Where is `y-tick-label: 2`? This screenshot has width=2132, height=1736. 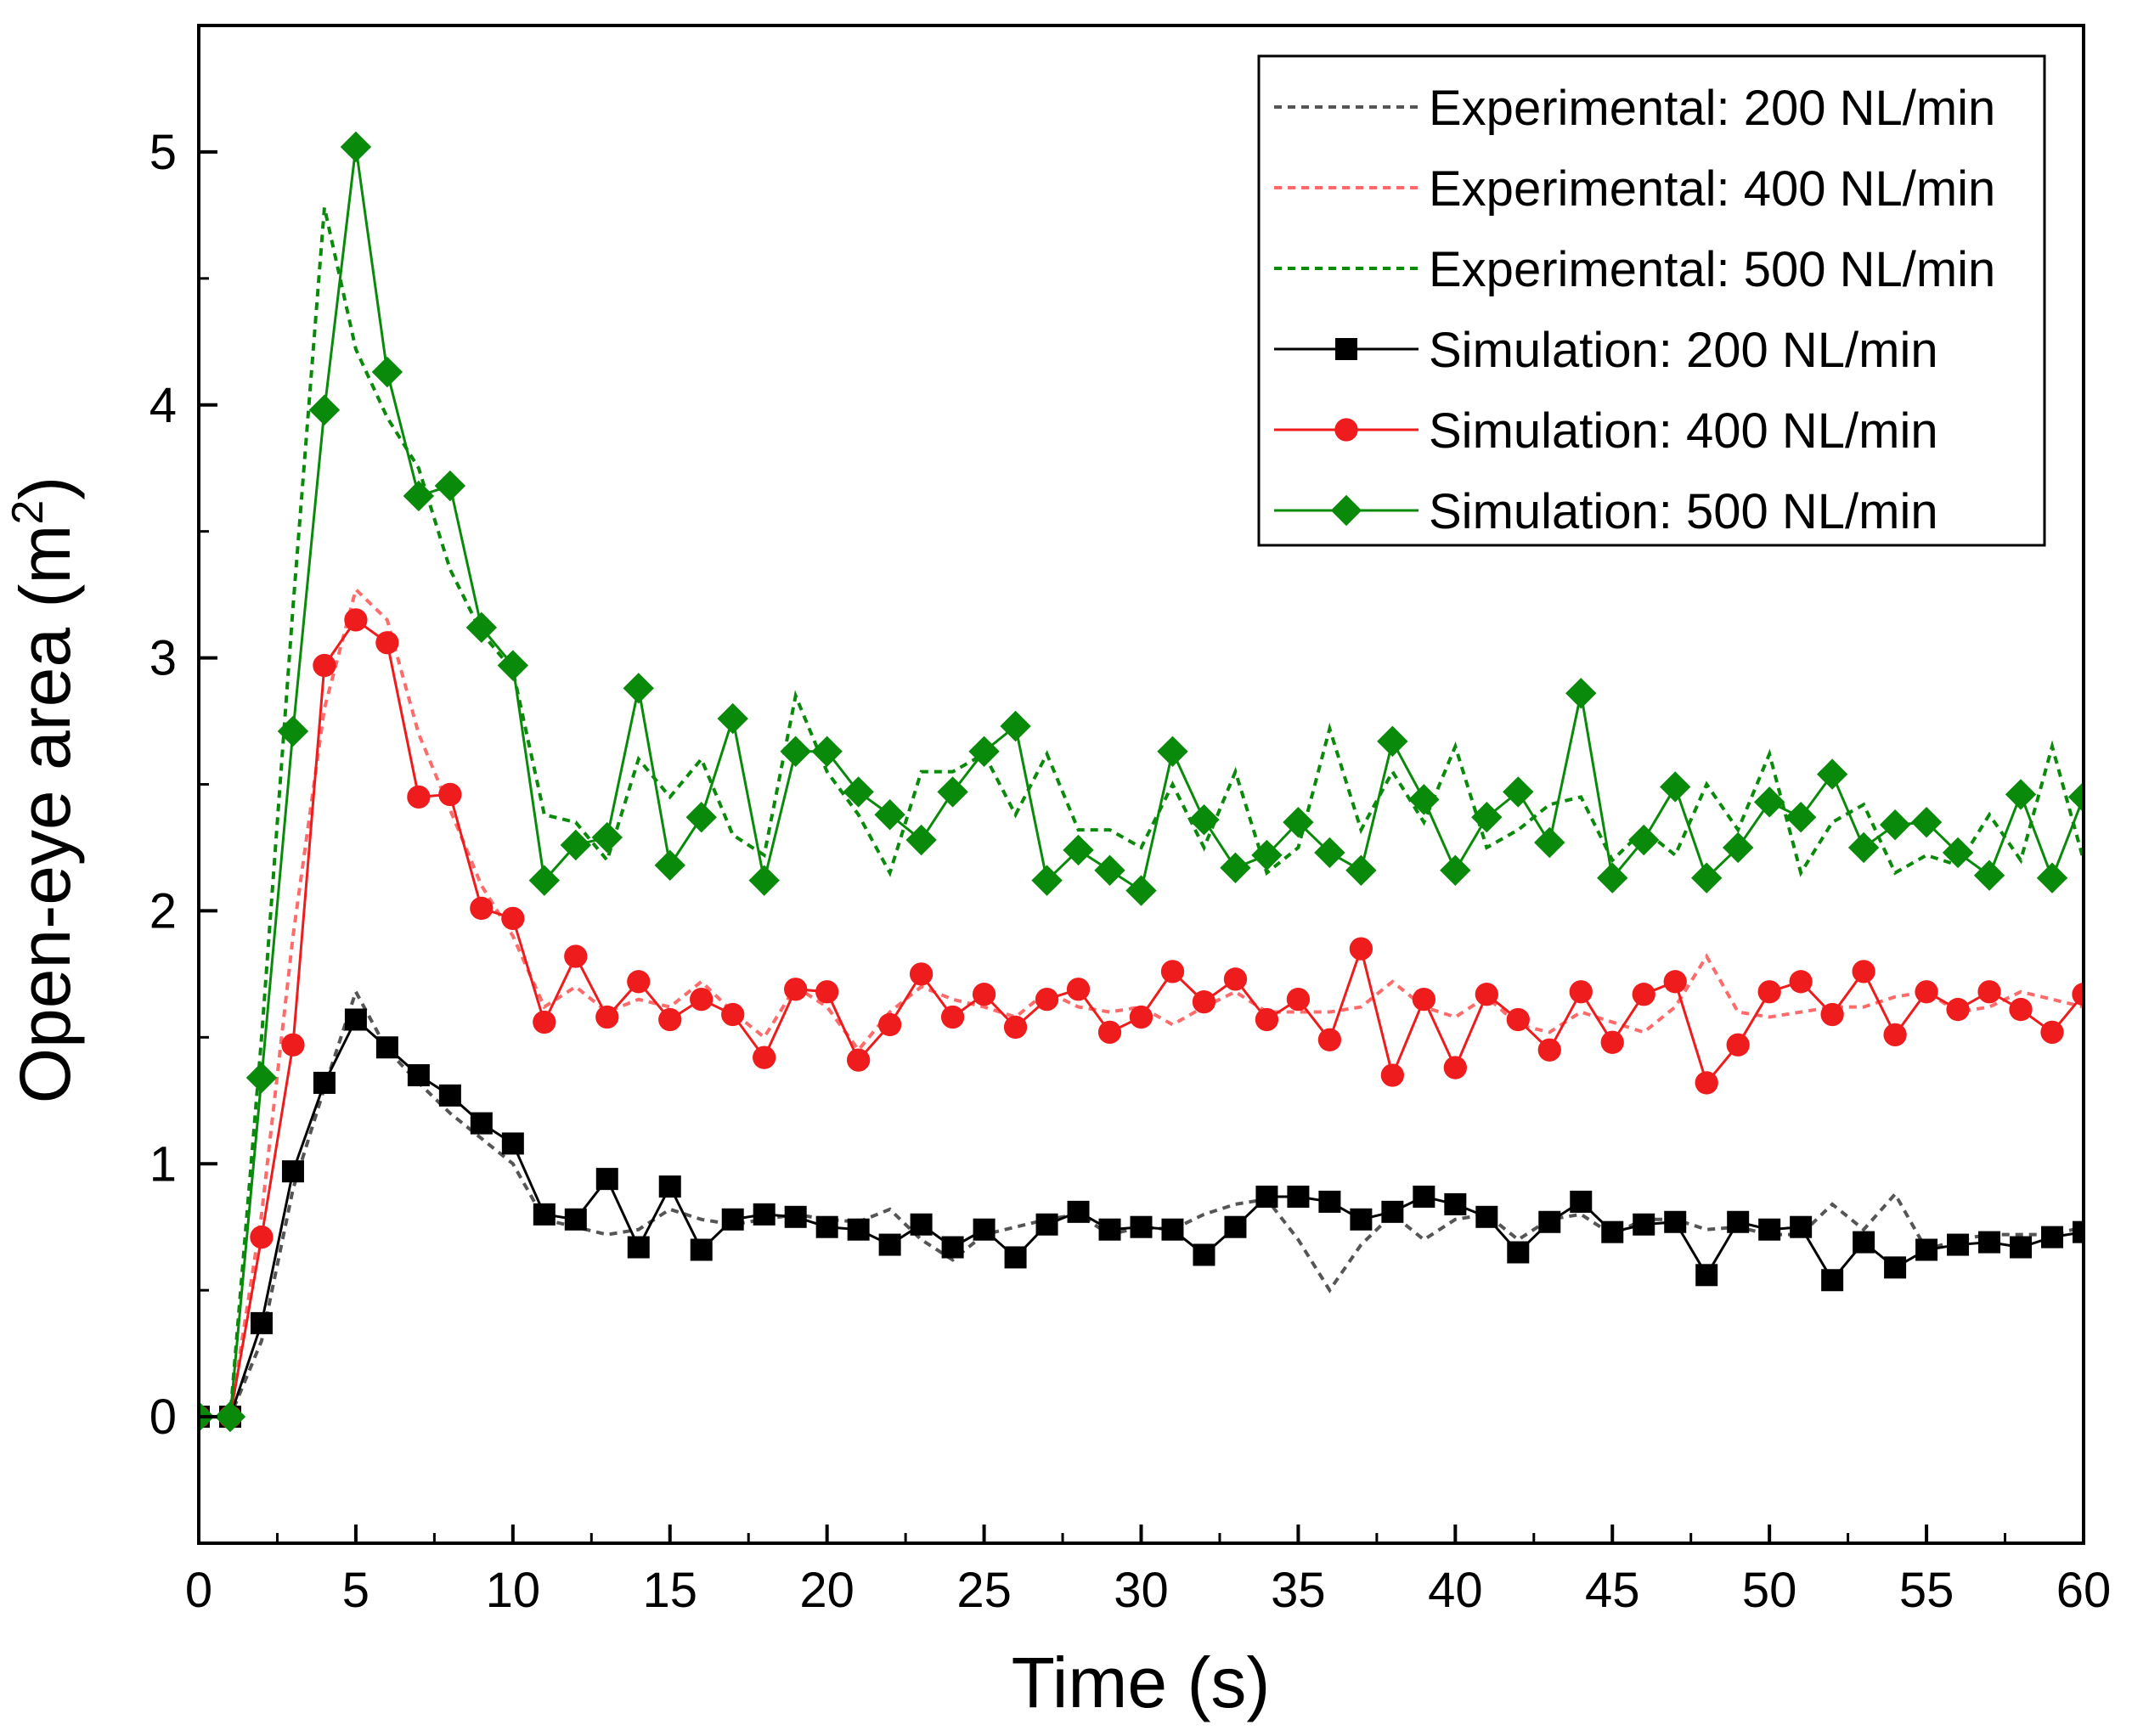
y-tick-label: 2 is located at coordinates (163, 910).